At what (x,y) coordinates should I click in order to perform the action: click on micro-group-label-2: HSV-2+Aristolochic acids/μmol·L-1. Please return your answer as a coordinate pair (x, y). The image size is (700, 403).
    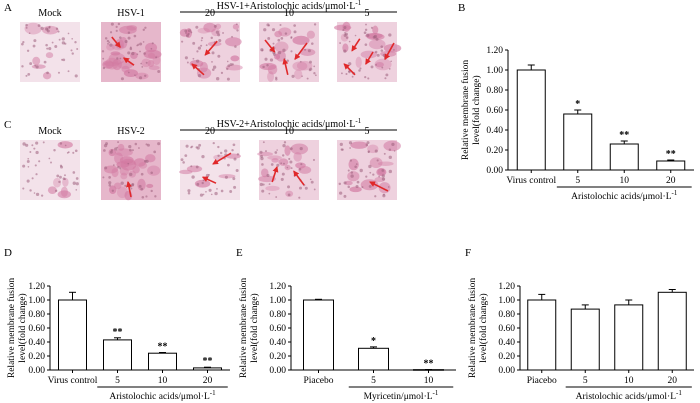
    Looking at the image, I should click on (289, 123).